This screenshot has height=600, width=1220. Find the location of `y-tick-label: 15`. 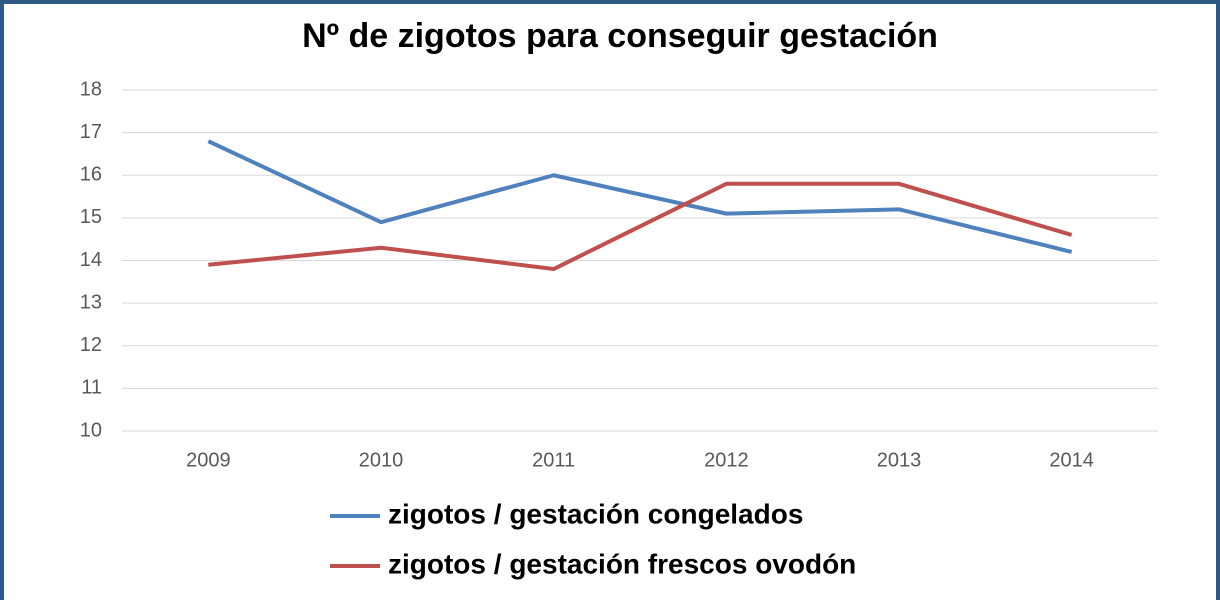

y-tick-label: 15 is located at coordinates (91, 217).